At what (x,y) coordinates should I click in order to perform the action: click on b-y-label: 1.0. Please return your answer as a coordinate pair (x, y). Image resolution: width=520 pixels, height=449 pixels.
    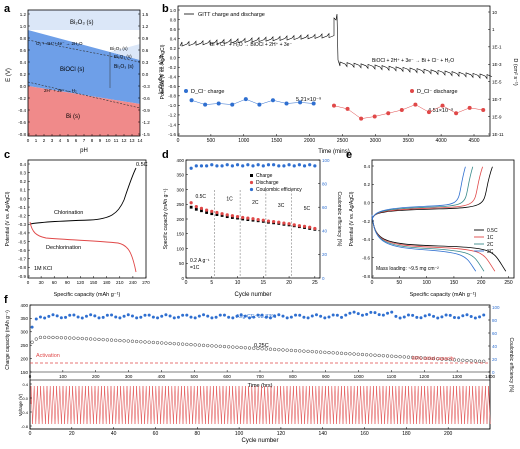
    Looking at the image, I should click on (173, 10).